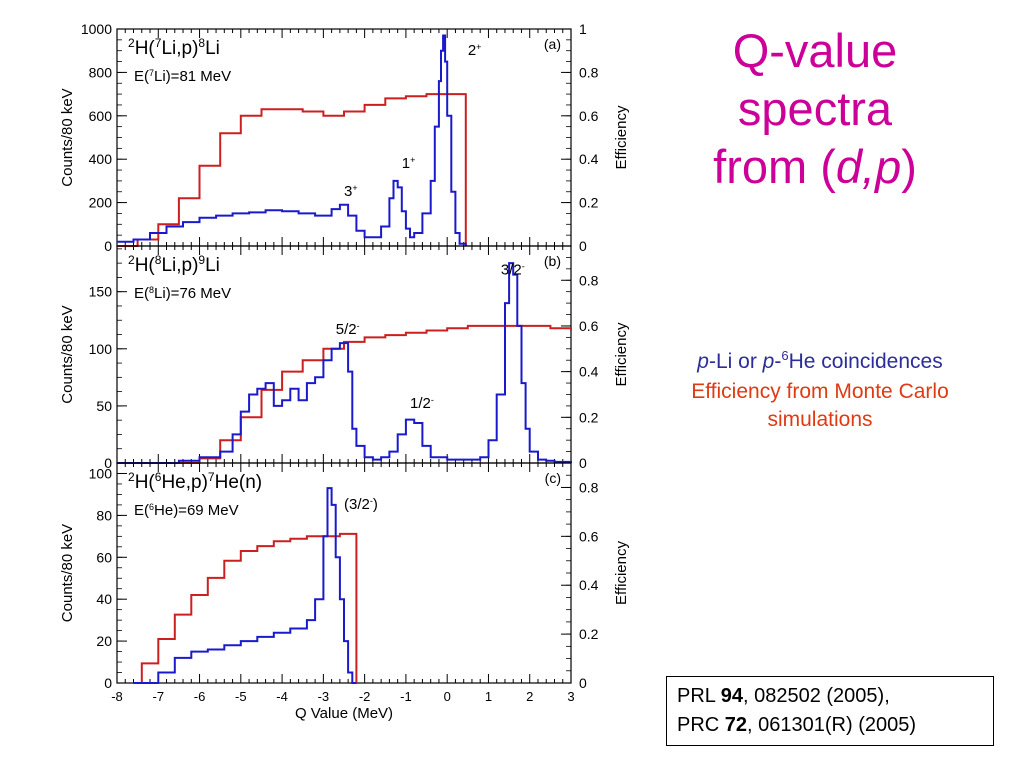 The image size is (1024, 768). Describe the element at coordinates (731, 696) in the screenshot. I see `ref1-vol: 94` at that location.